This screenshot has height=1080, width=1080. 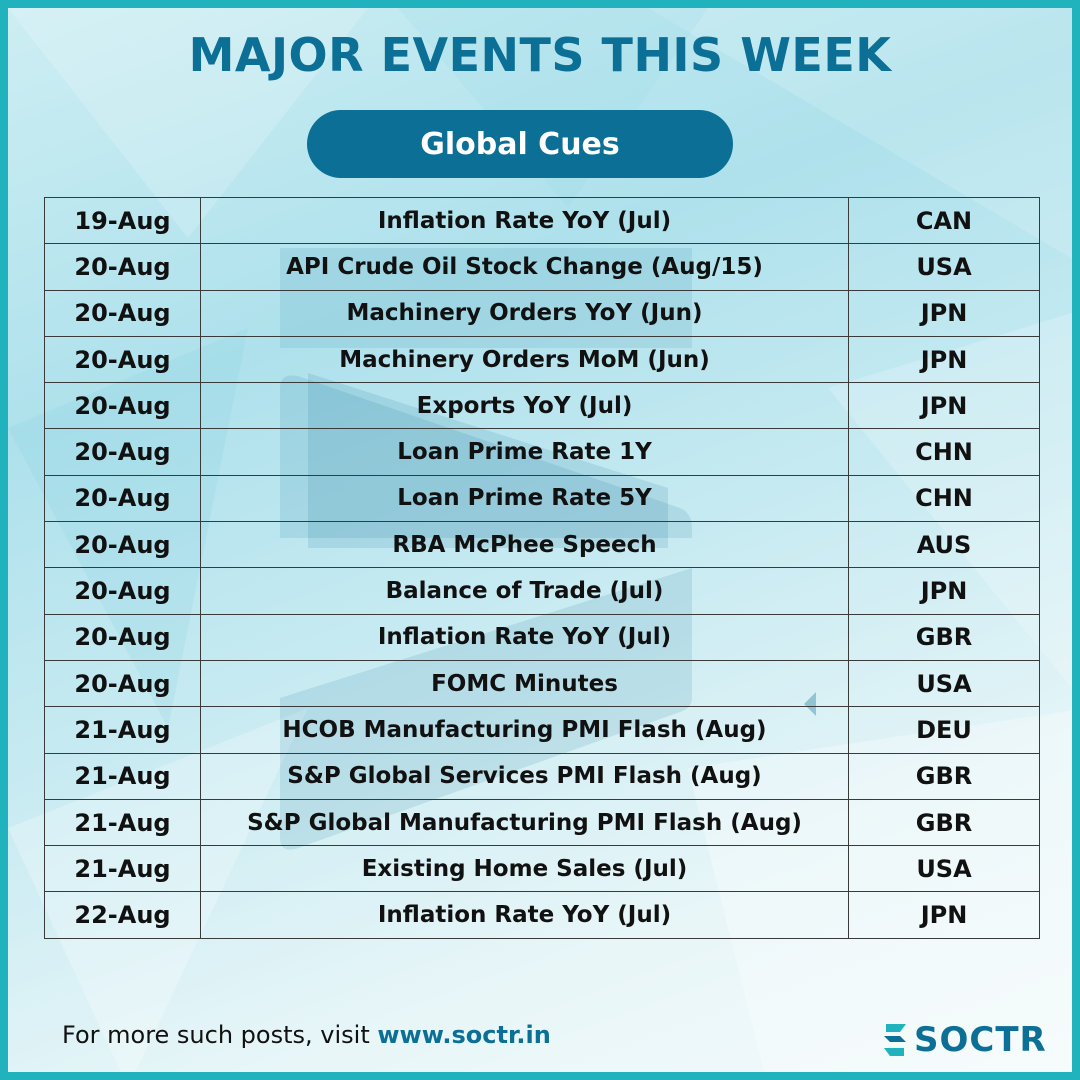 What do you see at coordinates (944, 220) in the screenshot?
I see `event-country-cell: CAN` at bounding box center [944, 220].